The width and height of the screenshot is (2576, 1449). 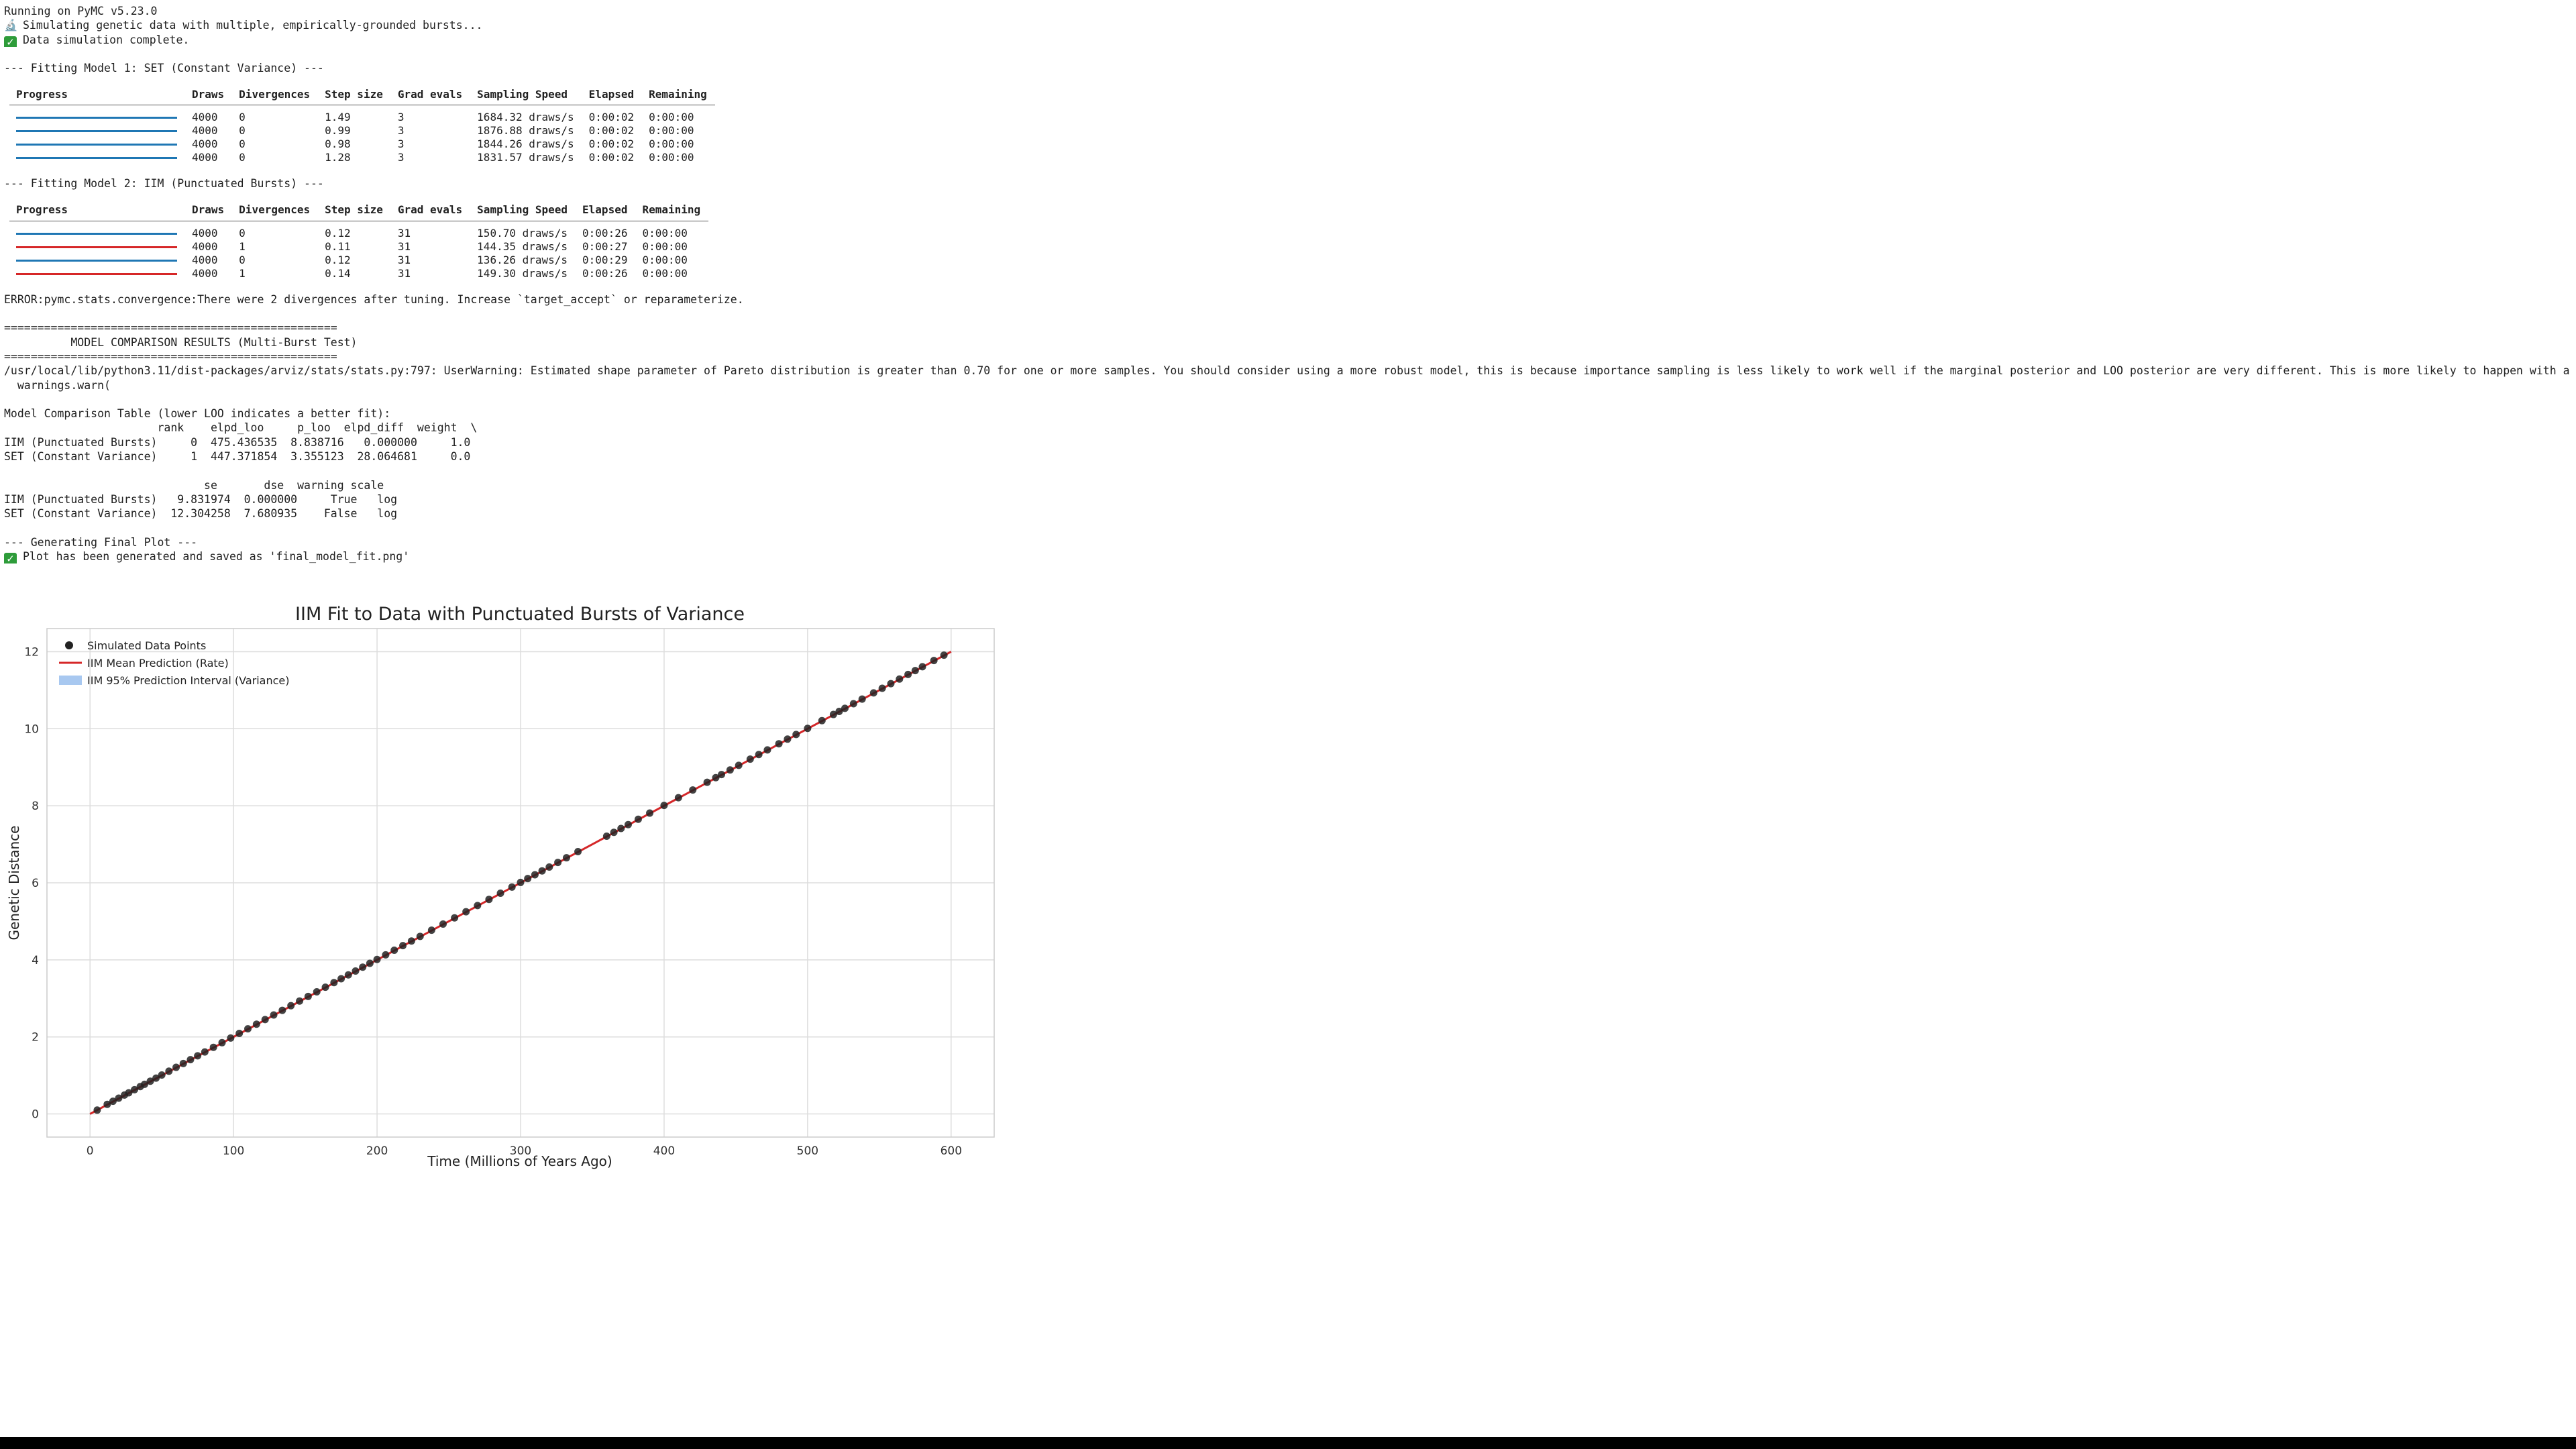 What do you see at coordinates (605, 232) in the screenshot?
I see `elapsed-cell: 0:00:26` at bounding box center [605, 232].